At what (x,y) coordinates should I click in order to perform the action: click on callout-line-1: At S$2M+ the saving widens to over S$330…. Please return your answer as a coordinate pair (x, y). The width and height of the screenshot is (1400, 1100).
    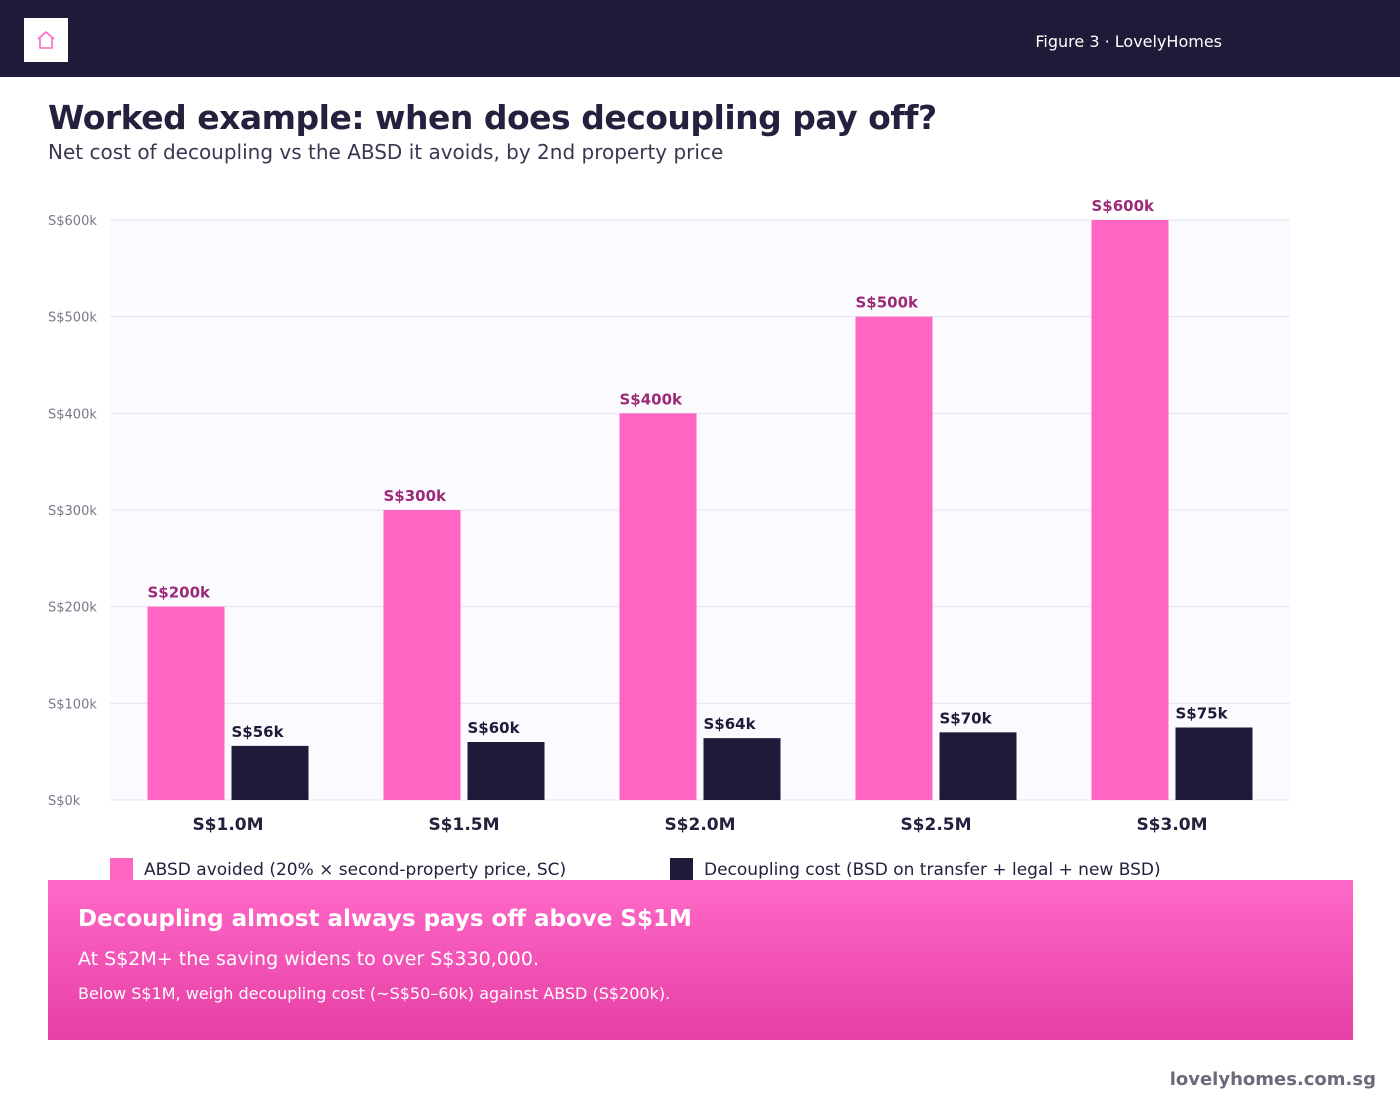
    Looking at the image, I should click on (309, 959).